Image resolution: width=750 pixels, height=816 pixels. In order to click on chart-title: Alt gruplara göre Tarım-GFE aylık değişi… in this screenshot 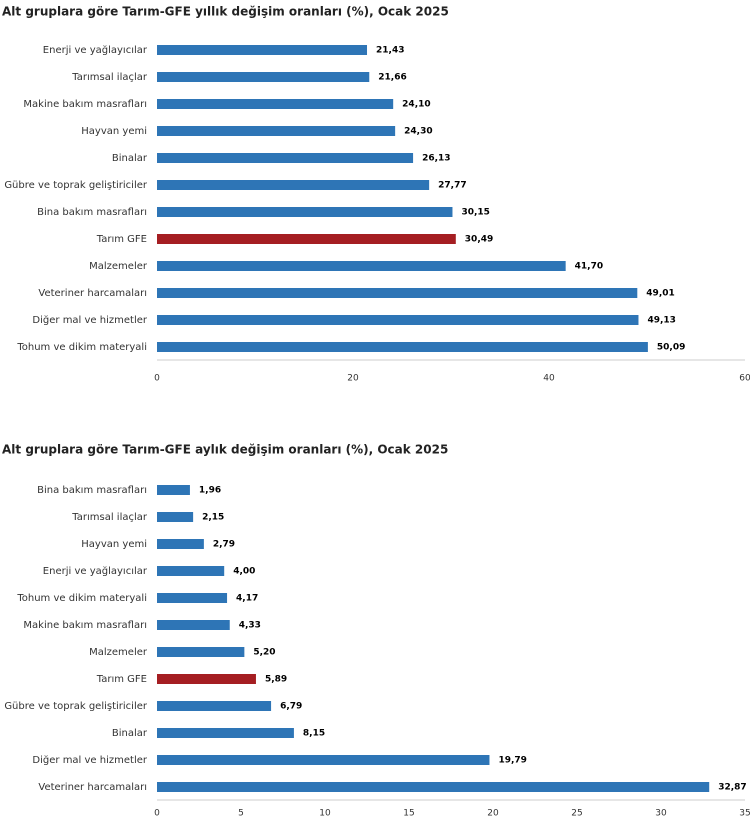, I will do `click(225, 450)`.